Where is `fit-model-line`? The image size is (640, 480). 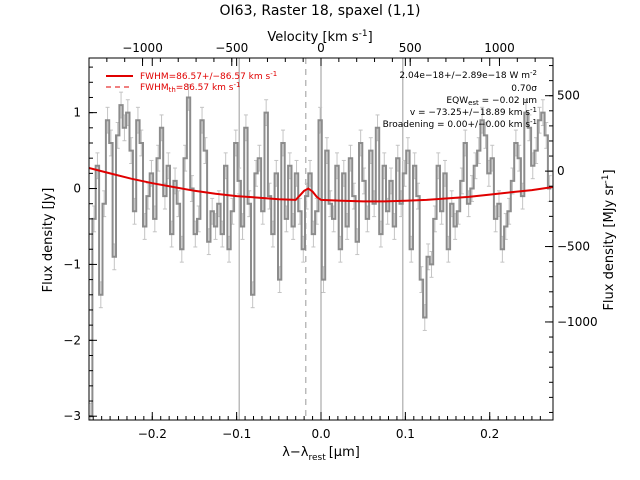
fit-model-line is located at coordinates (321, 185).